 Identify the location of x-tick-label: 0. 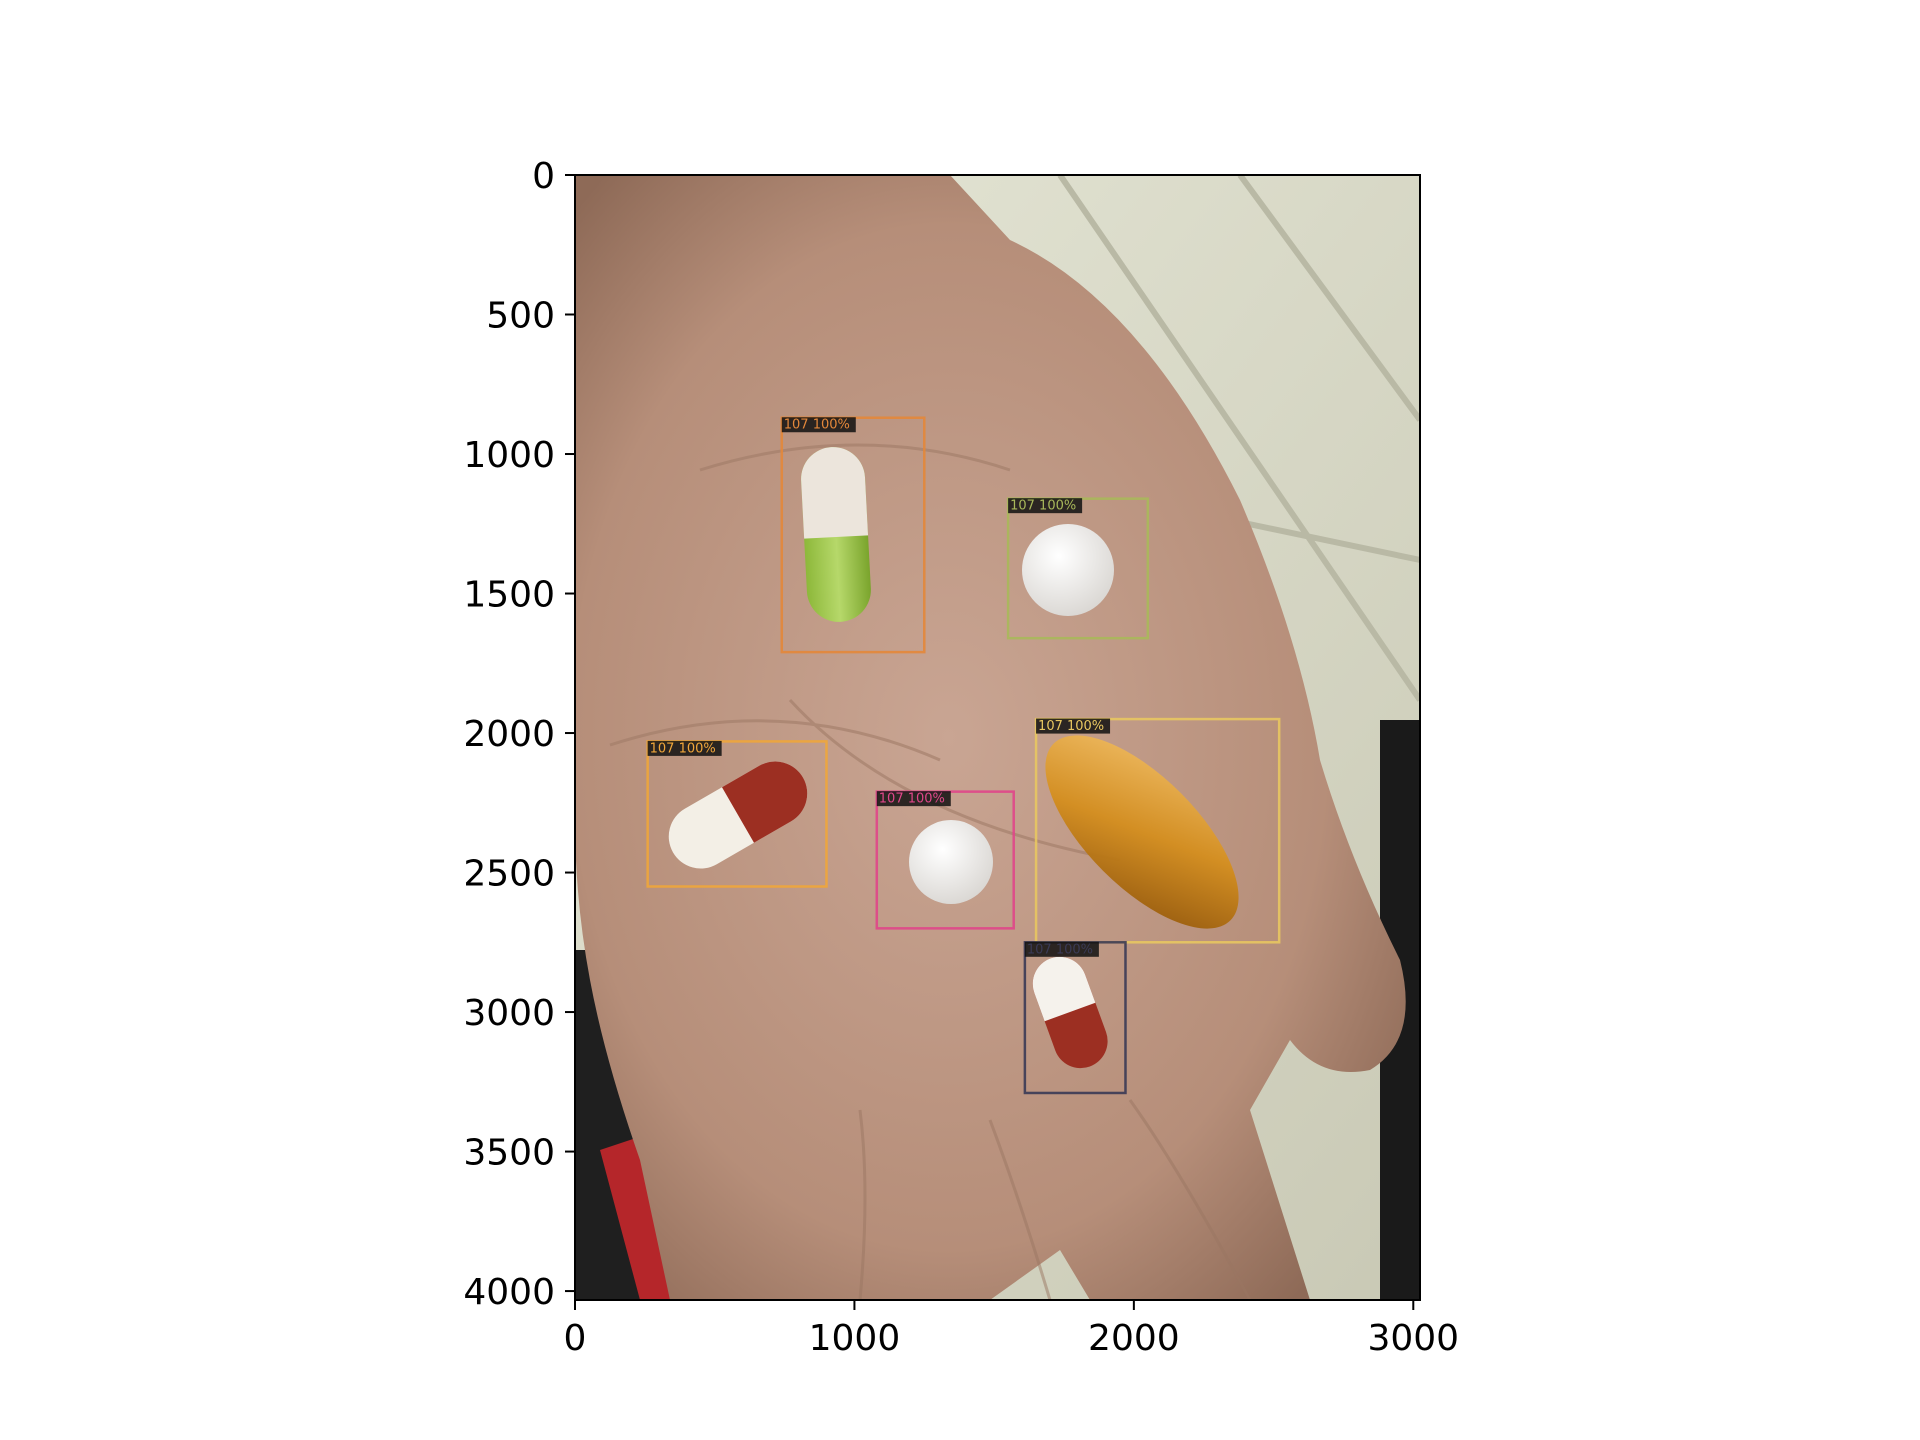
(575, 1338).